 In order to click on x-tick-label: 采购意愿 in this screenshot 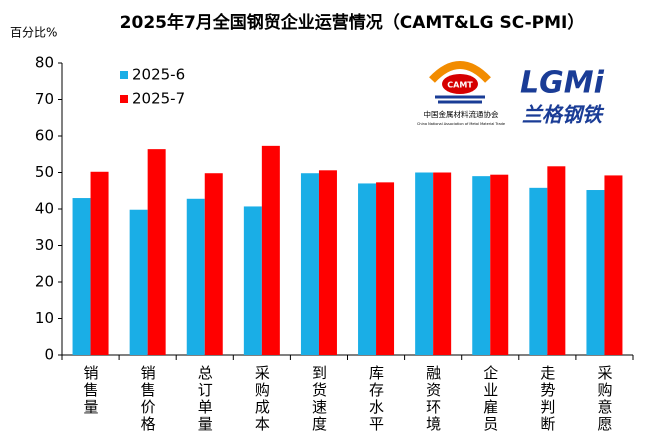, I will do `click(604, 399)`.